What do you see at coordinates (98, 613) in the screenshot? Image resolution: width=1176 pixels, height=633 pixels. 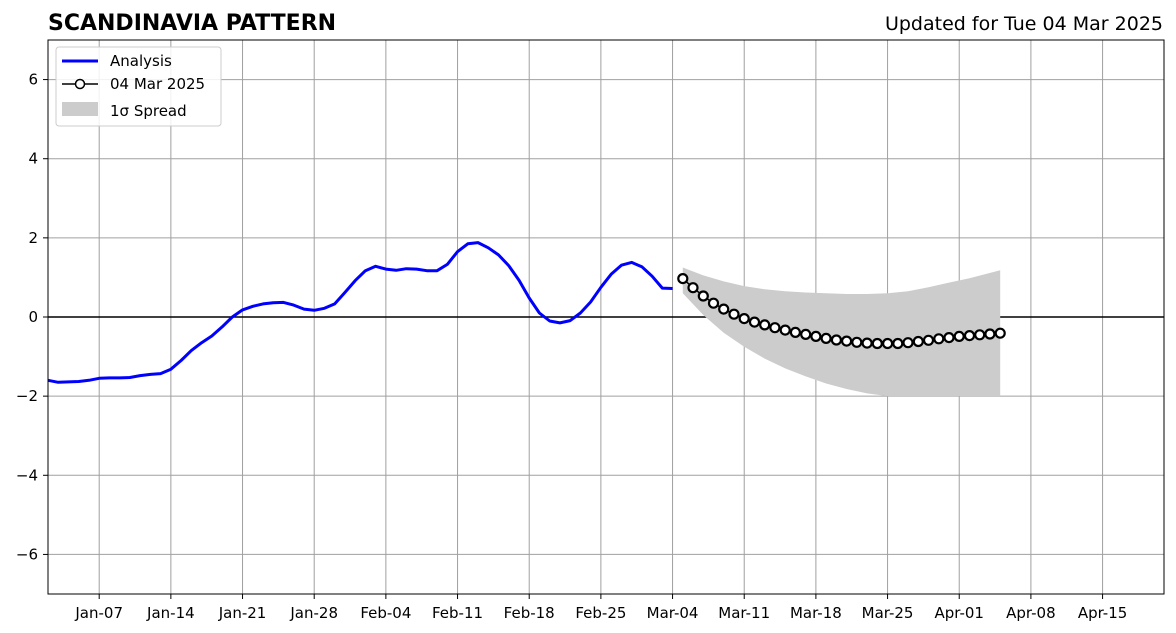 I see `x-tick-label: Jan-07` at bounding box center [98, 613].